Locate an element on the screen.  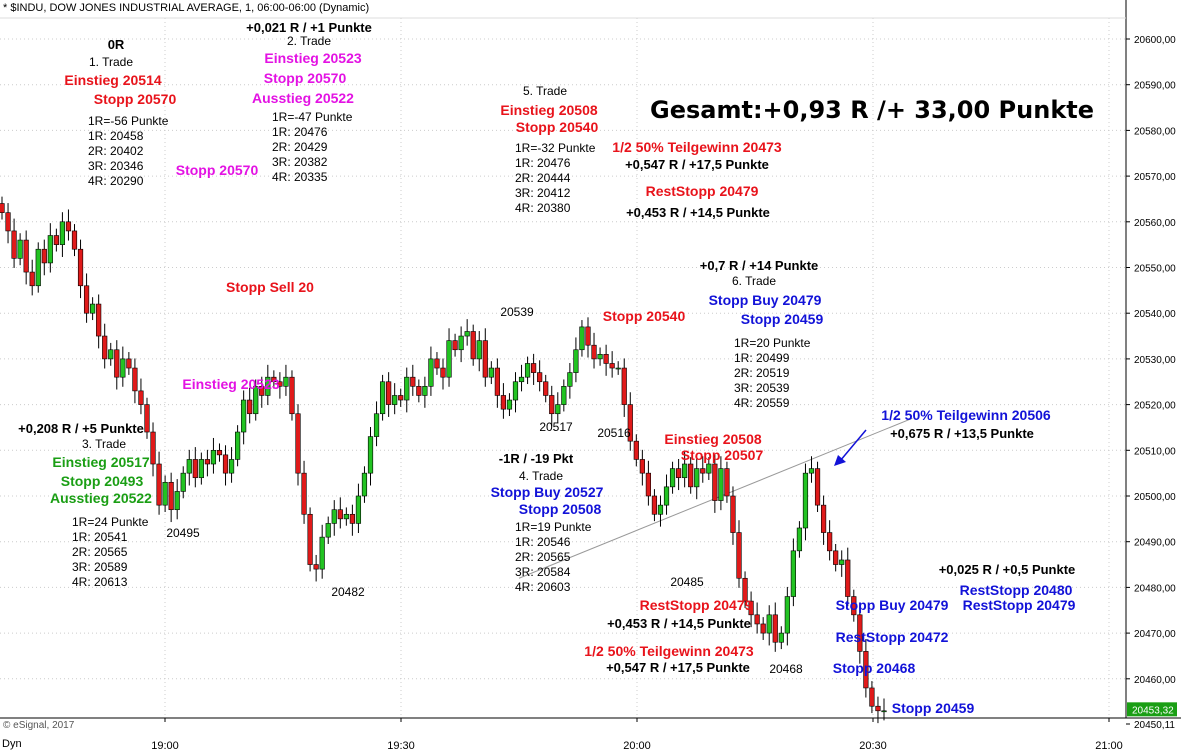
annotation-trade5-1r: 1R: 20476 is located at coordinates (543, 163).